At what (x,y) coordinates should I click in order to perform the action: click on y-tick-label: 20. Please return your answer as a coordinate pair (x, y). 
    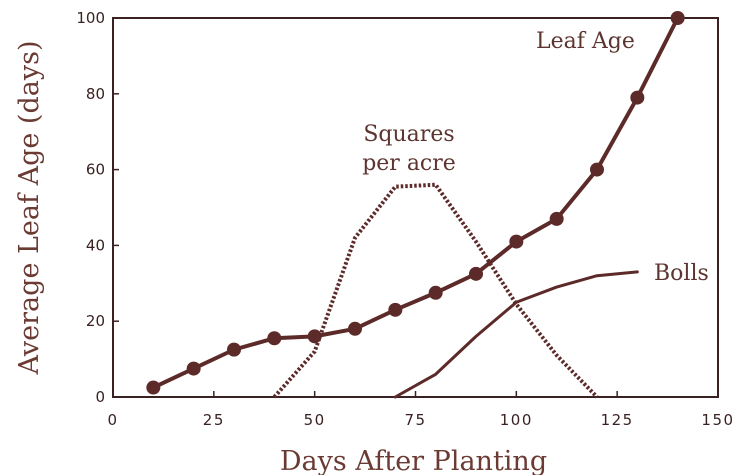
    Looking at the image, I should click on (95, 321).